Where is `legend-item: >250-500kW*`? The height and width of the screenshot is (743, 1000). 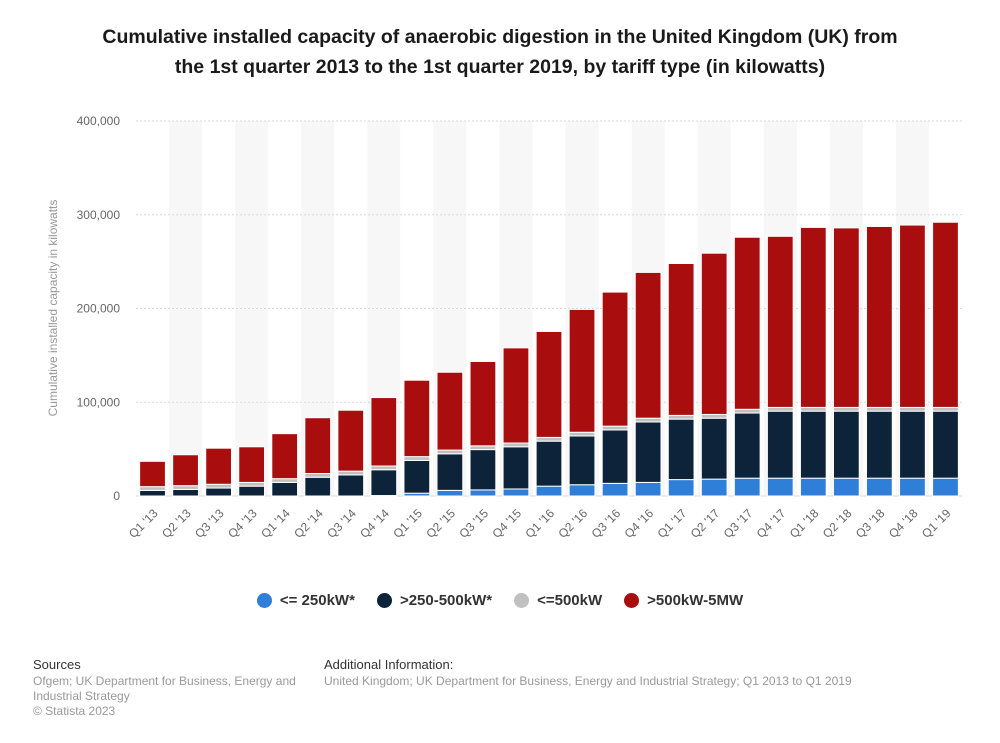
legend-item: >250-500kW* is located at coordinates (434, 600).